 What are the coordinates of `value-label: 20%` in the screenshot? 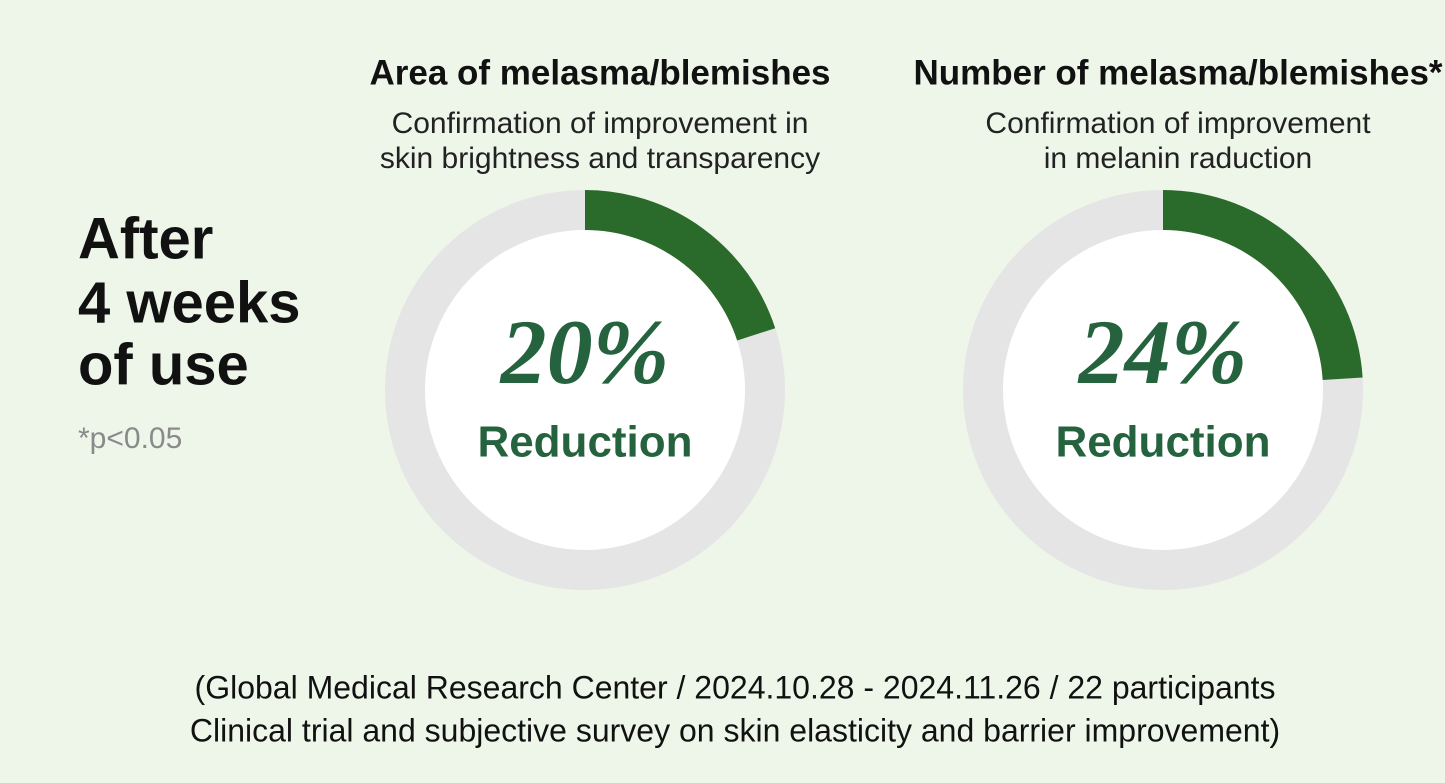 It's located at (584, 352).